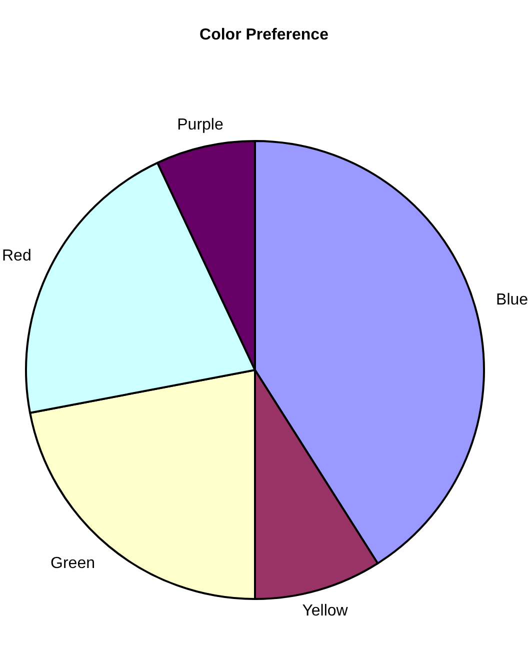  What do you see at coordinates (325, 611) in the screenshot?
I see `slice-label: Yellow` at bounding box center [325, 611].